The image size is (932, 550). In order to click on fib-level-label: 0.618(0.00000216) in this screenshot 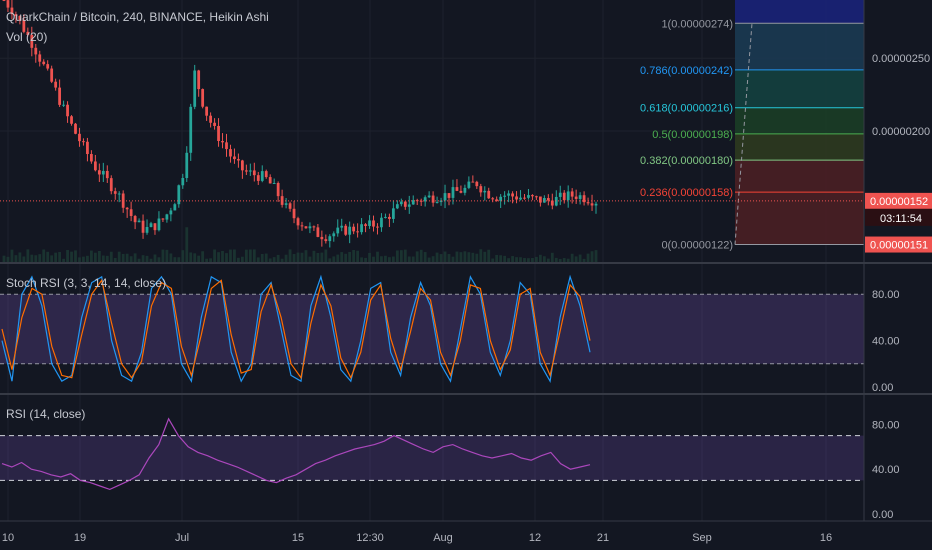, I will do `click(686, 109)`.